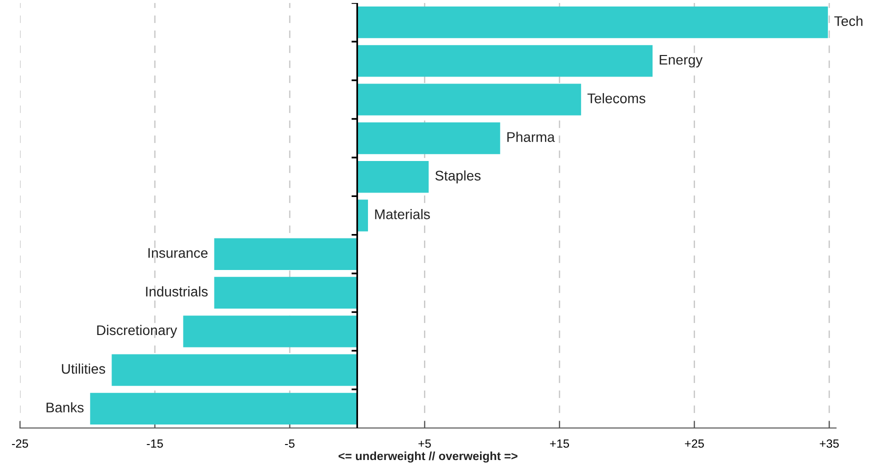  Describe the element at coordinates (616, 98) in the screenshot. I see `y-tick-label: Telecoms` at that location.